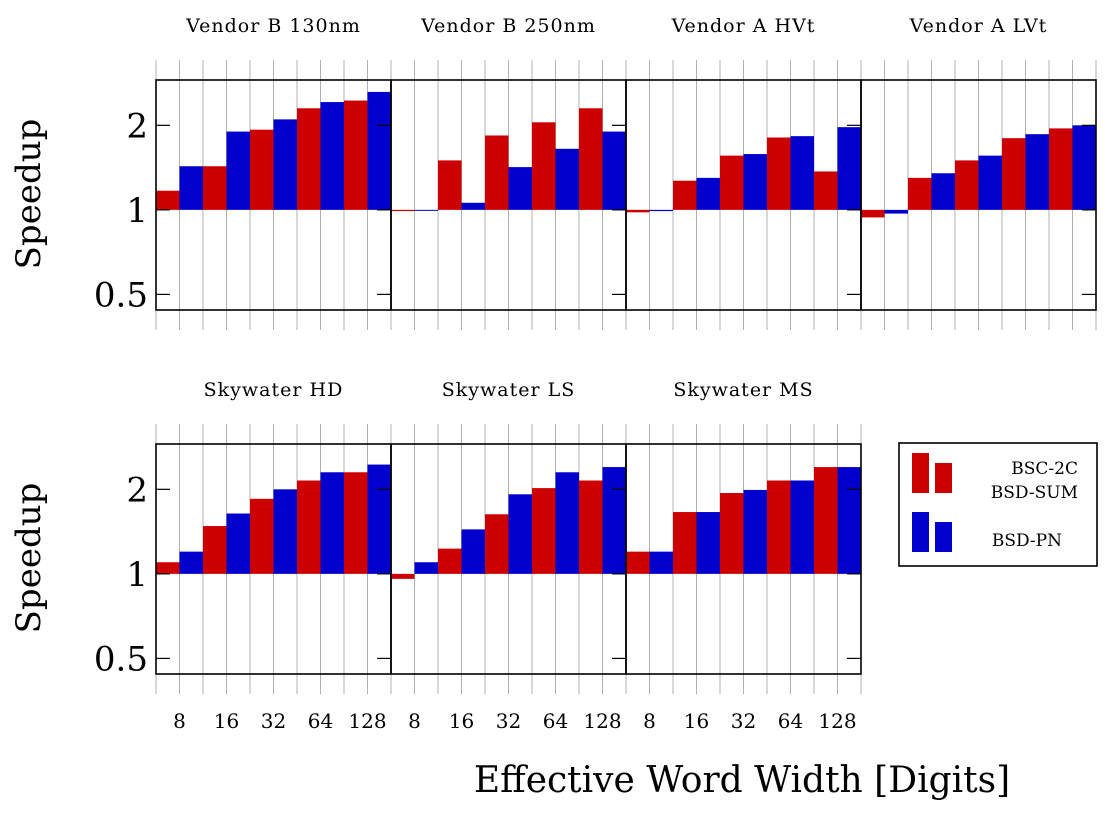 The height and width of the screenshot is (816, 1113). What do you see at coordinates (367, 721) in the screenshot?
I see `panel-4-x-tick-label-128: 128` at bounding box center [367, 721].